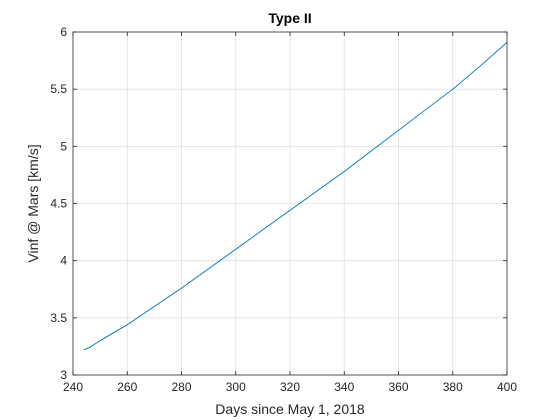 Image resolution: width=560 pixels, height=420 pixels. I want to click on x-tick-label: 320, so click(290, 387).